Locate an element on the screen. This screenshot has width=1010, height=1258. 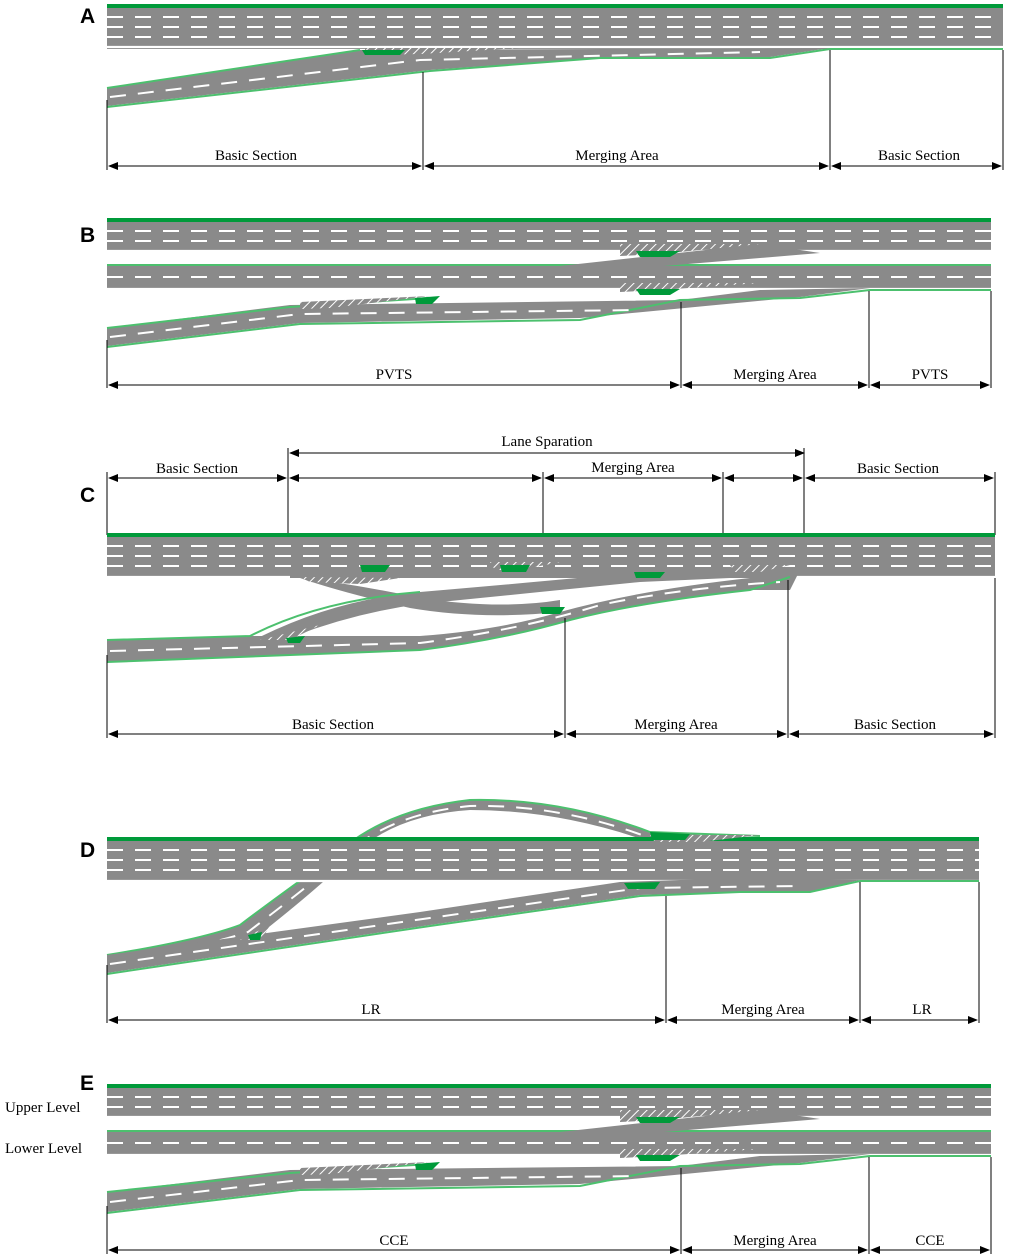
panel-letter-d: D is located at coordinates (87, 850).